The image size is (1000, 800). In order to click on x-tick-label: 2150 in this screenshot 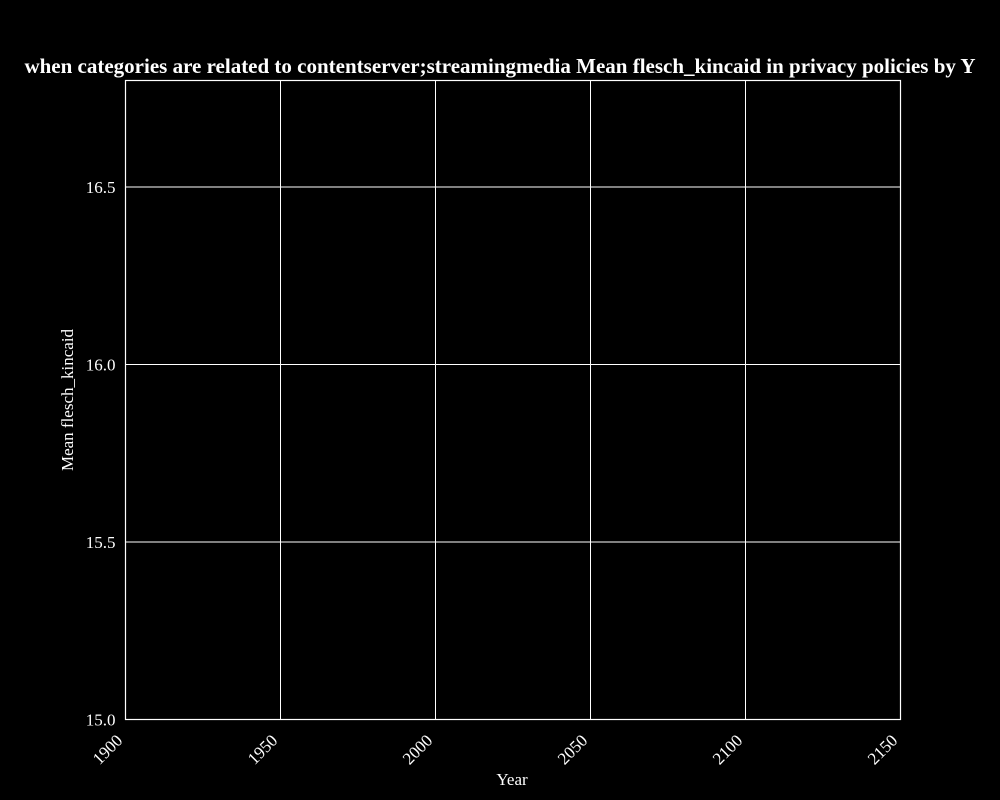, I will do `click(882, 749)`.